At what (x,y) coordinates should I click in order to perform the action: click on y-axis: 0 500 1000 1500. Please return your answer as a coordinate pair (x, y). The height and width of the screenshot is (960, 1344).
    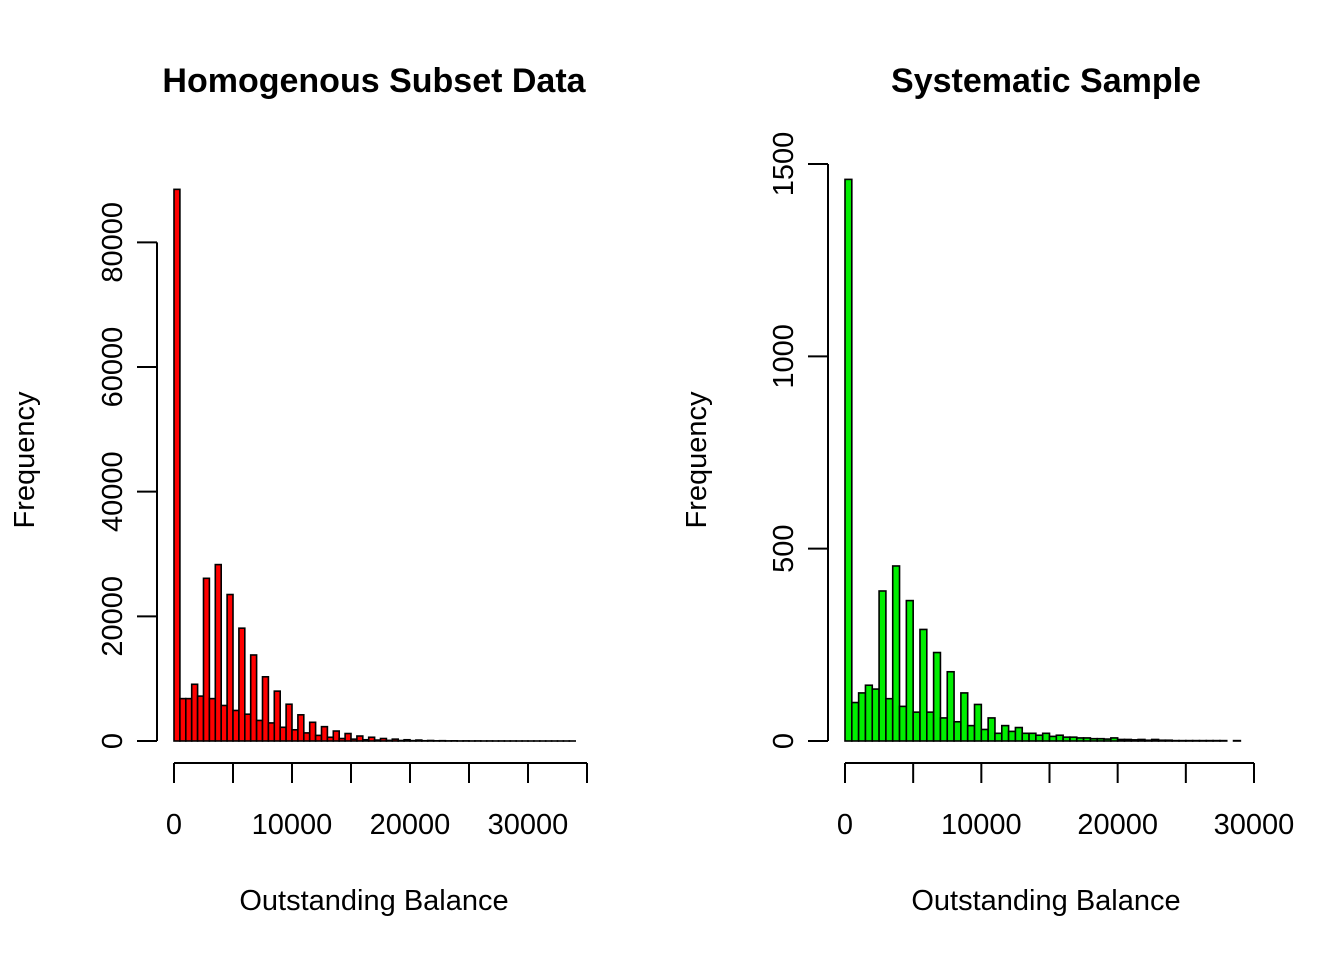
    Looking at the image, I should click on (798, 440).